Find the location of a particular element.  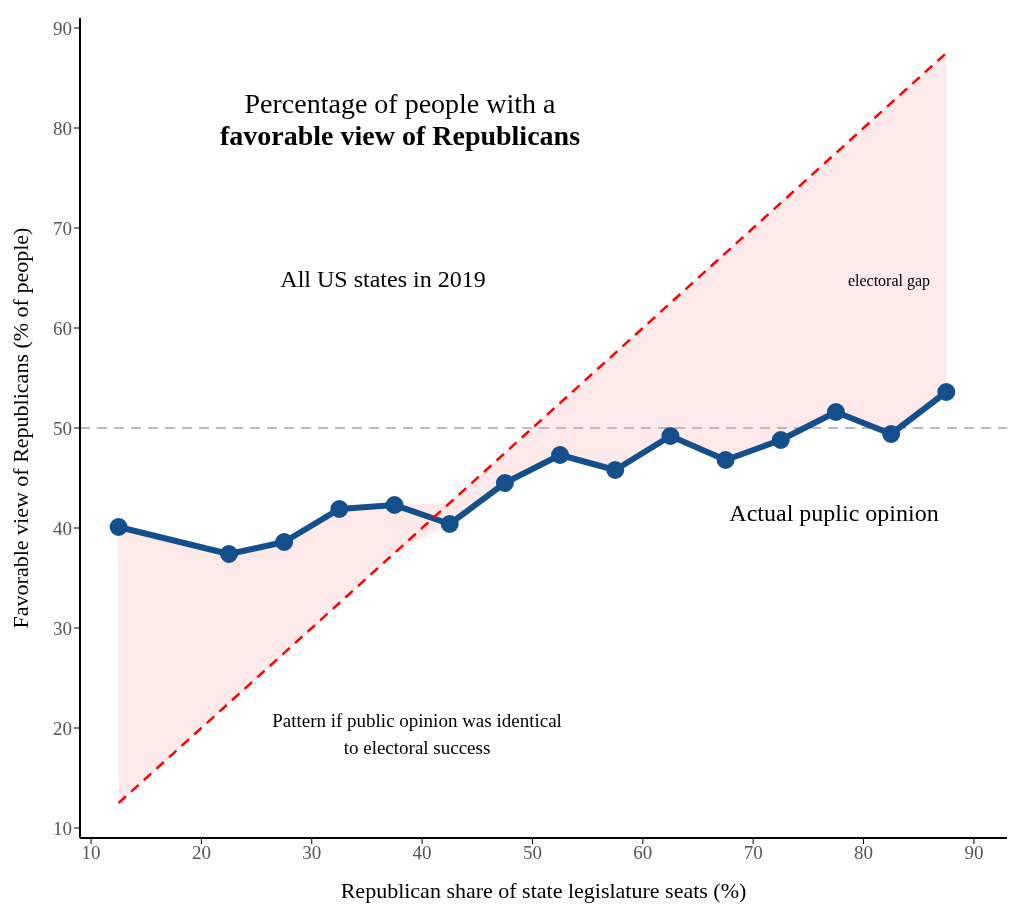

annotation: electoral gap is located at coordinates (889, 281).